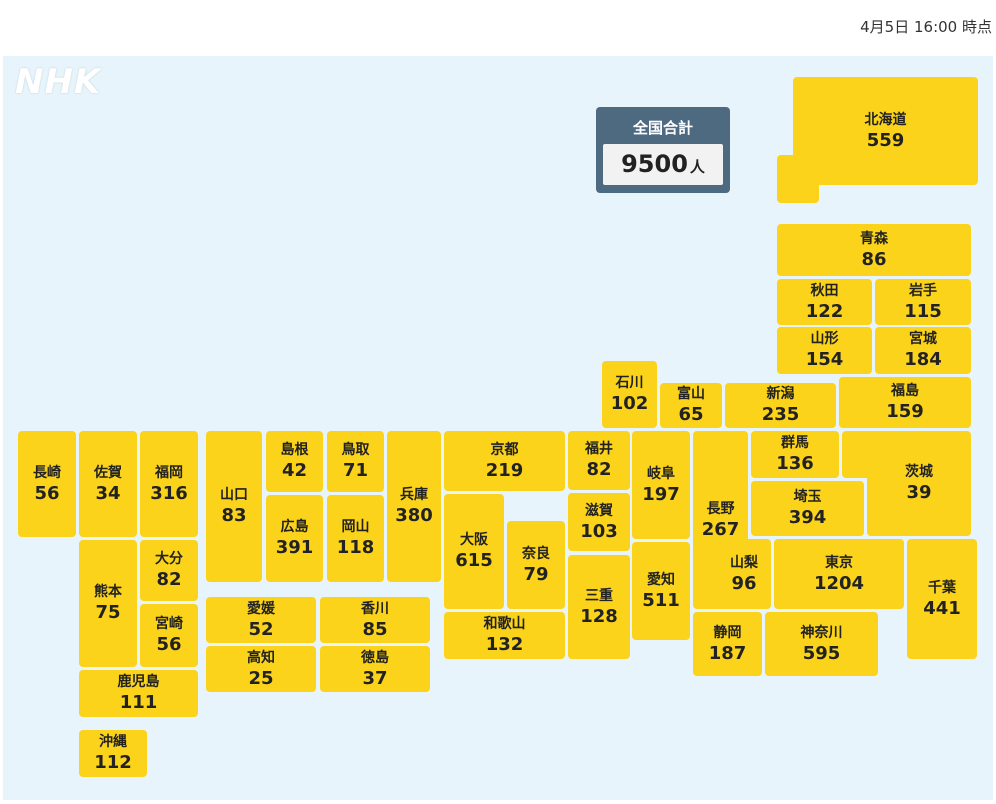 The height and width of the screenshot is (804, 996). I want to click on prefecture-count: 39, so click(919, 492).